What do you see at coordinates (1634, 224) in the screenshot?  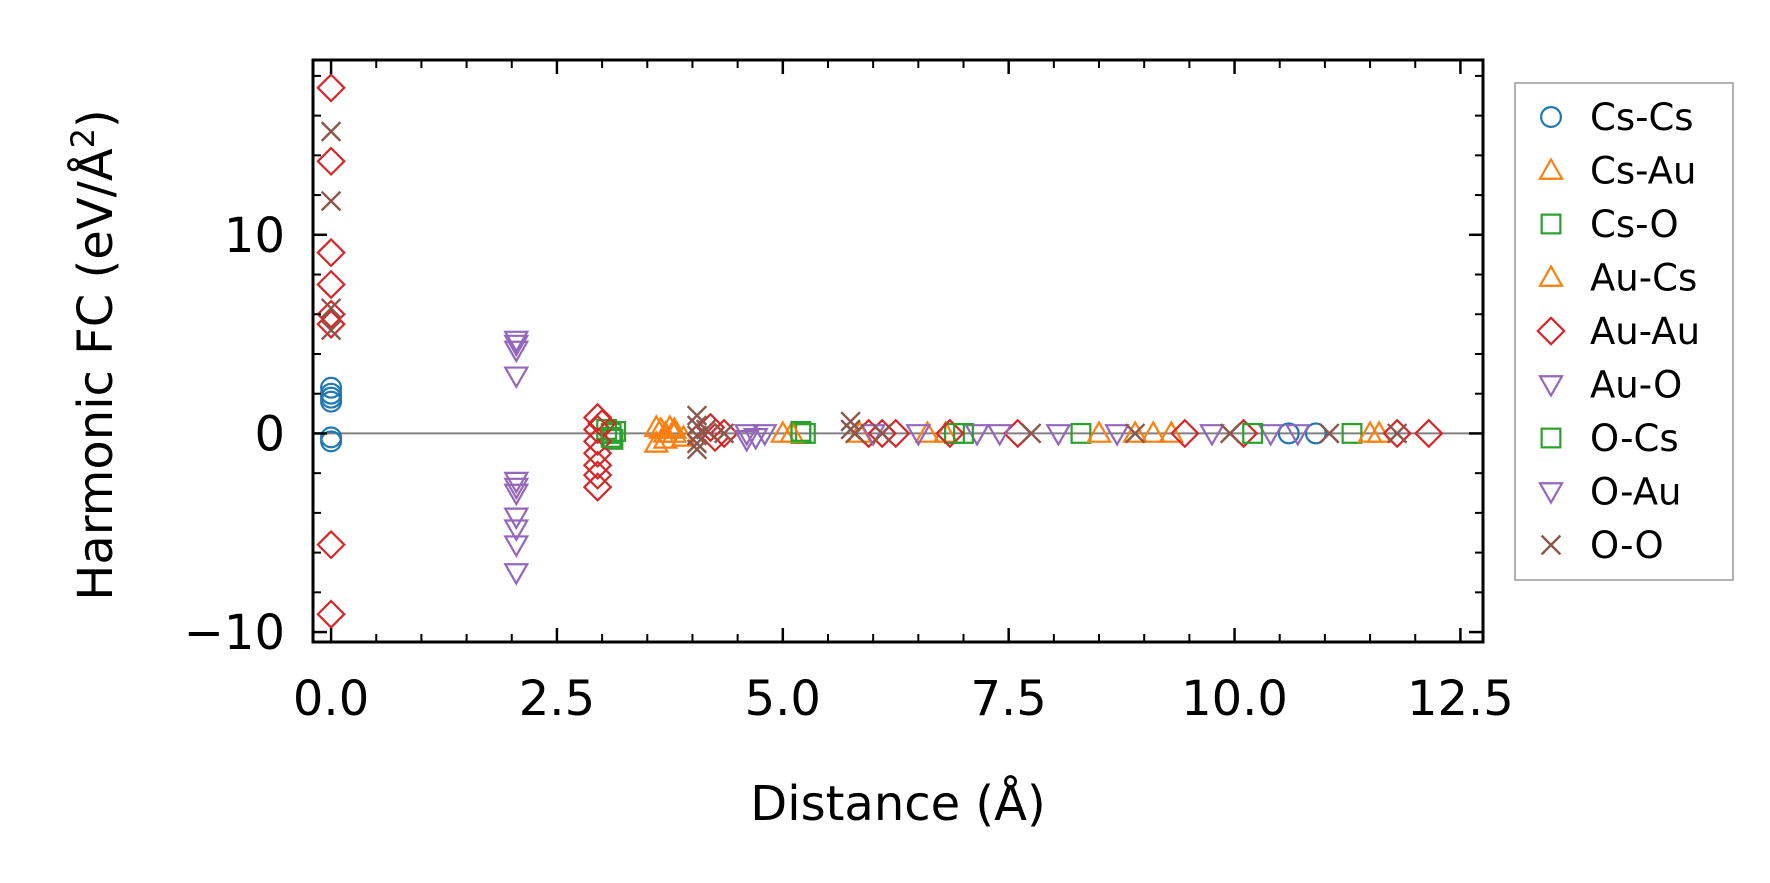 I see `legend-label: Cs-O` at bounding box center [1634, 224].